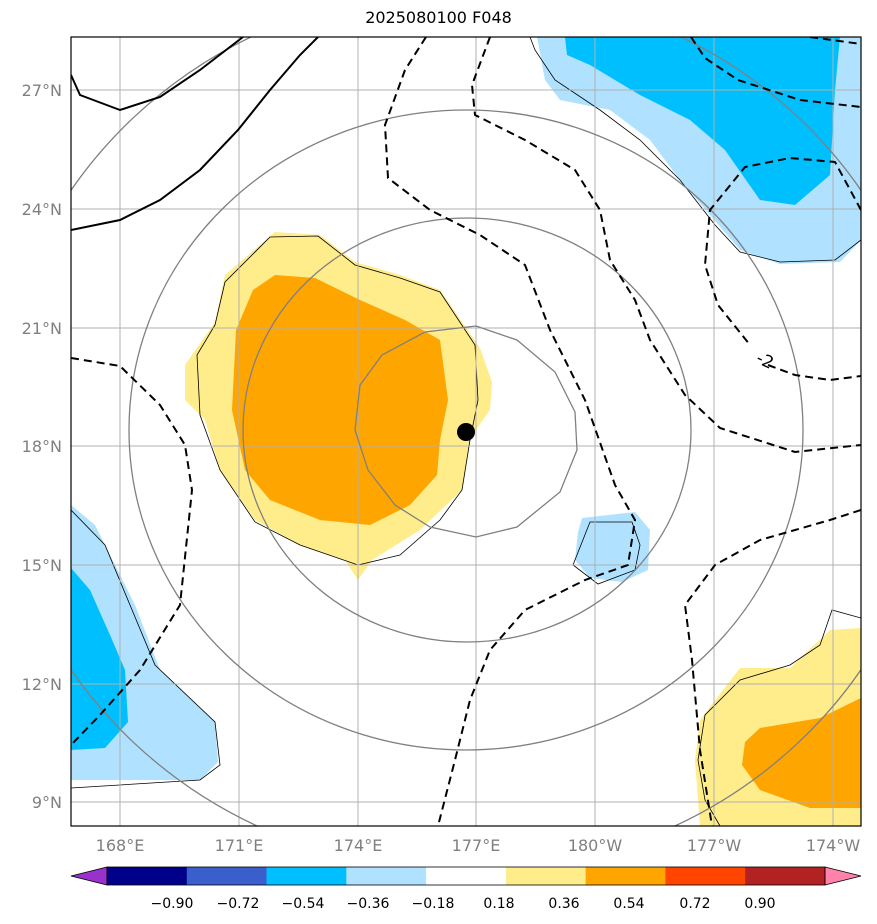 The image size is (877, 924). I want to click on colorbar-tick-label: −0.90, so click(172, 904).